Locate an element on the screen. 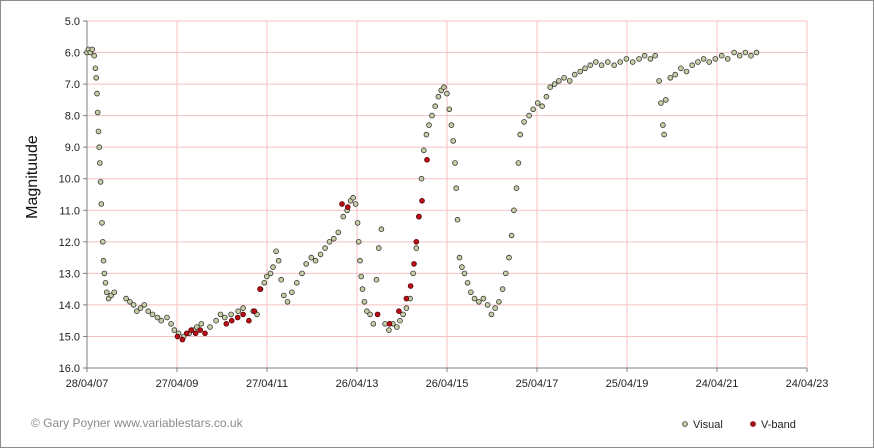 This screenshot has height=448, width=874. credit-text: © Gary Poyner www.variablestars.co.uk is located at coordinates (137, 423).